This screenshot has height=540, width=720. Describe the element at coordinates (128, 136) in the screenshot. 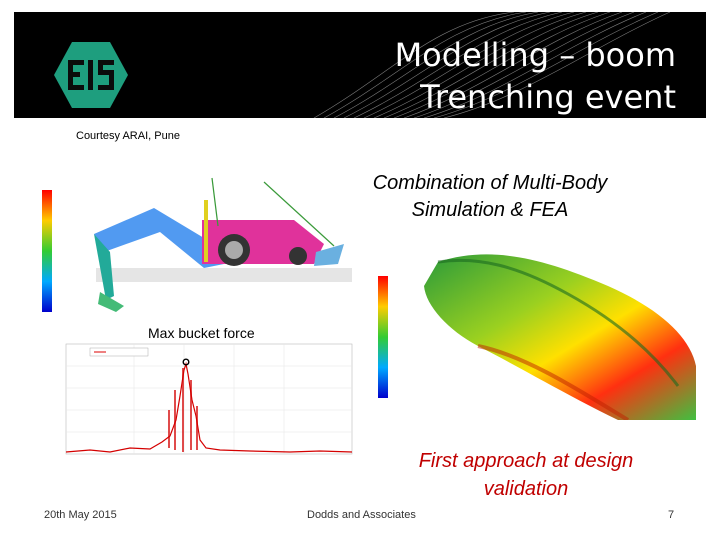

I see `courtesy-caption: Courtesy ARAI, Pune` at that location.